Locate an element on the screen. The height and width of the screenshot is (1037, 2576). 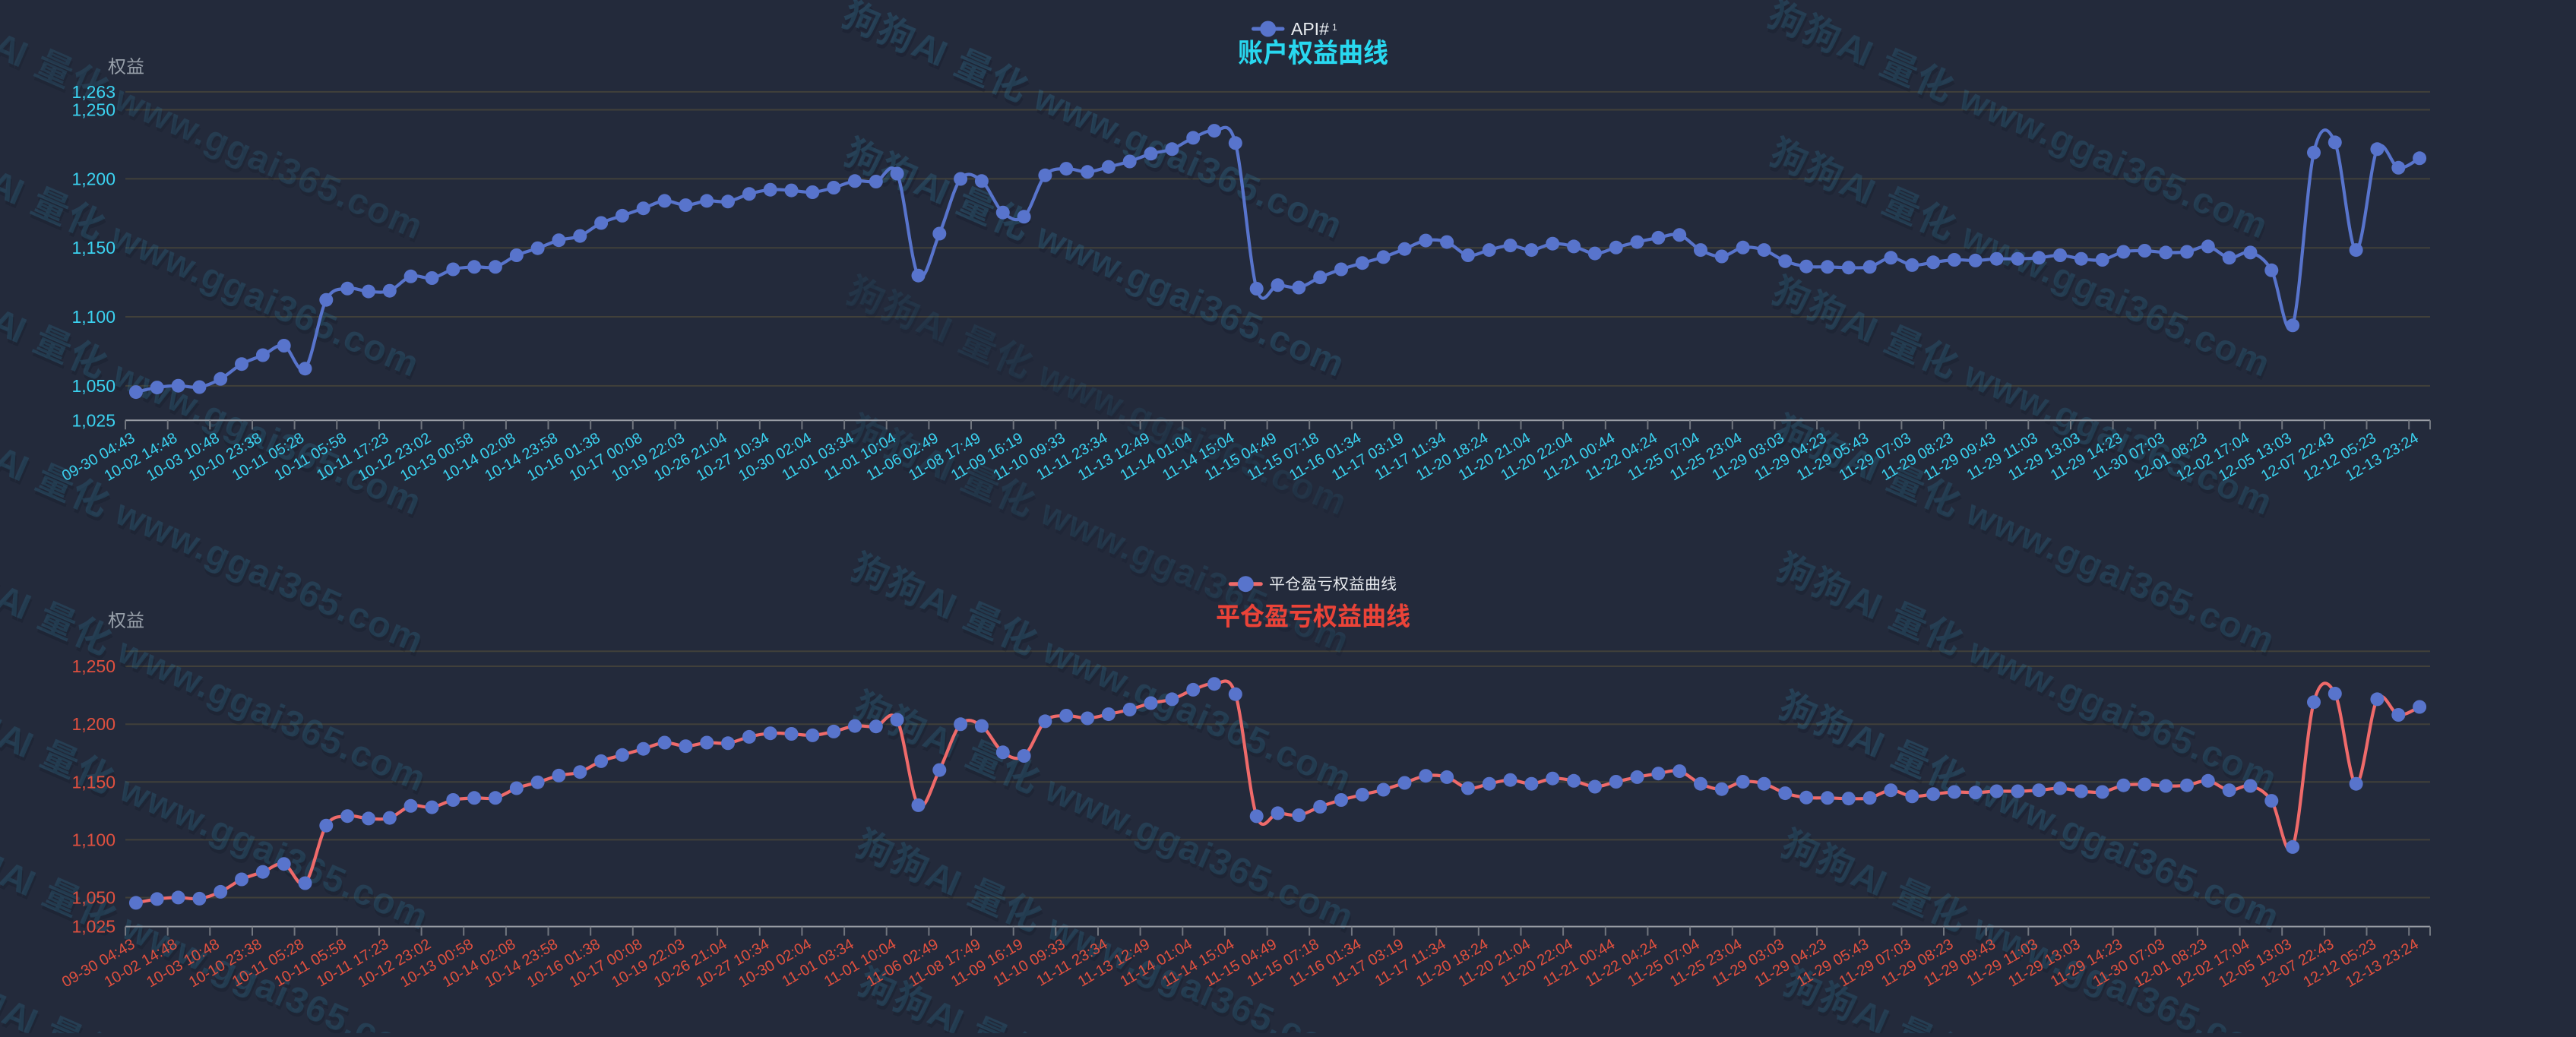
svg-text: 1,263 is located at coordinates (93, 92).